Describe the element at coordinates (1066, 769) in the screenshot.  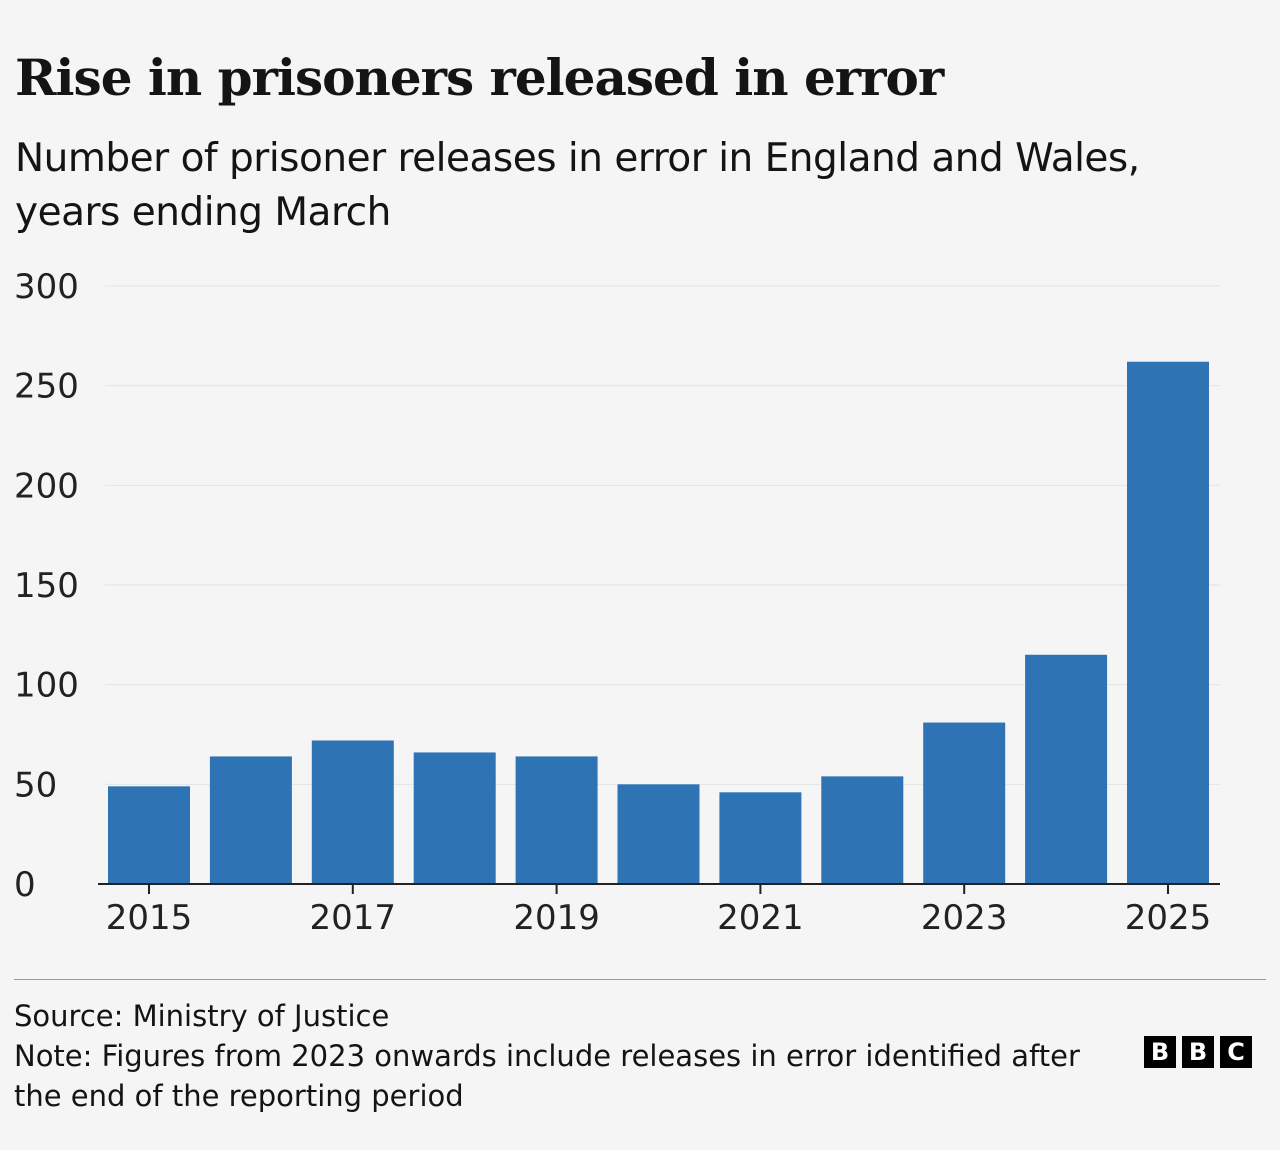
I see `bar-2024` at that location.